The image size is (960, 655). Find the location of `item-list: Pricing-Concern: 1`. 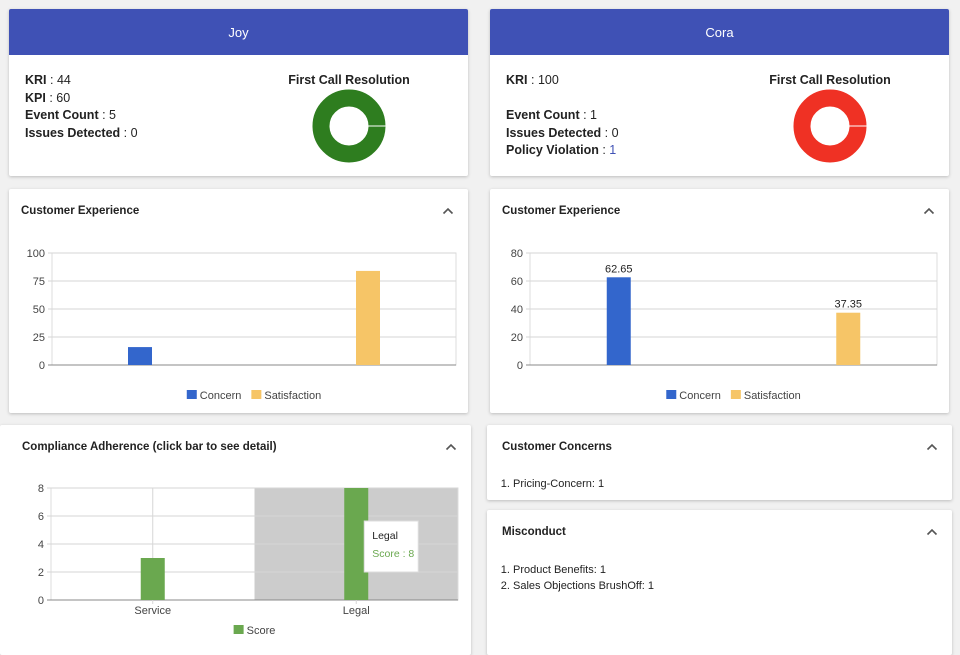

item-list: Pricing-Concern: 1 is located at coordinates (552, 485).